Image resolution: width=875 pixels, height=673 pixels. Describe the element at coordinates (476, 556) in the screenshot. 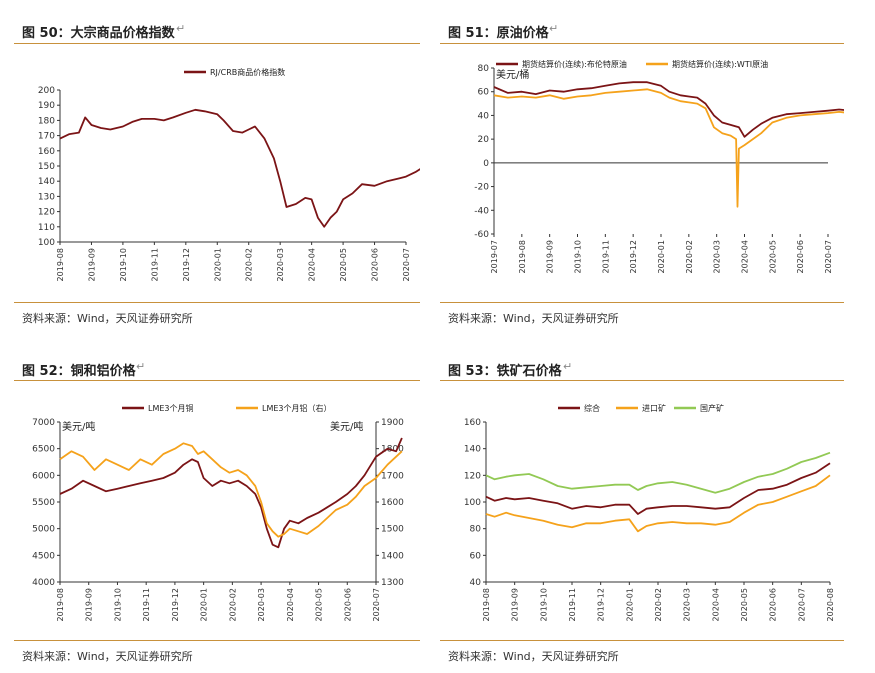

I see `y-tick-label: 60` at that location.